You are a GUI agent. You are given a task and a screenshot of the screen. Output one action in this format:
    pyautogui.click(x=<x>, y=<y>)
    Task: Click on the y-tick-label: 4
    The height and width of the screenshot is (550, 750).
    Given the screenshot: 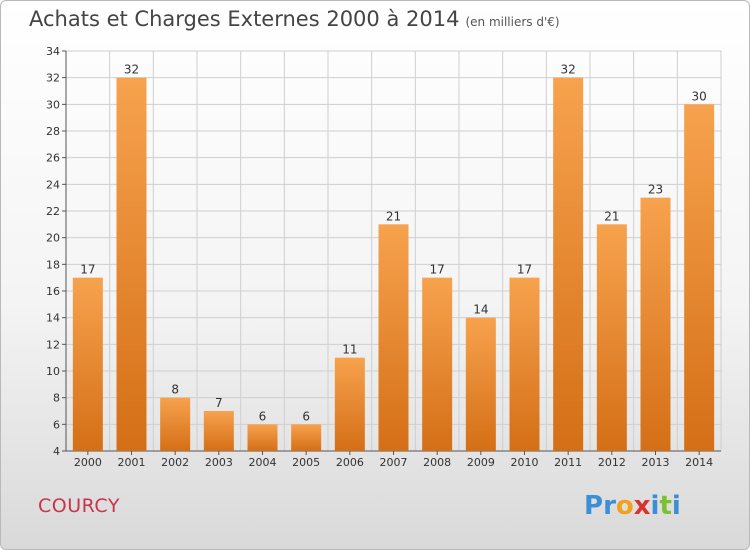 What is the action you would take?
    pyautogui.click(x=56, y=451)
    